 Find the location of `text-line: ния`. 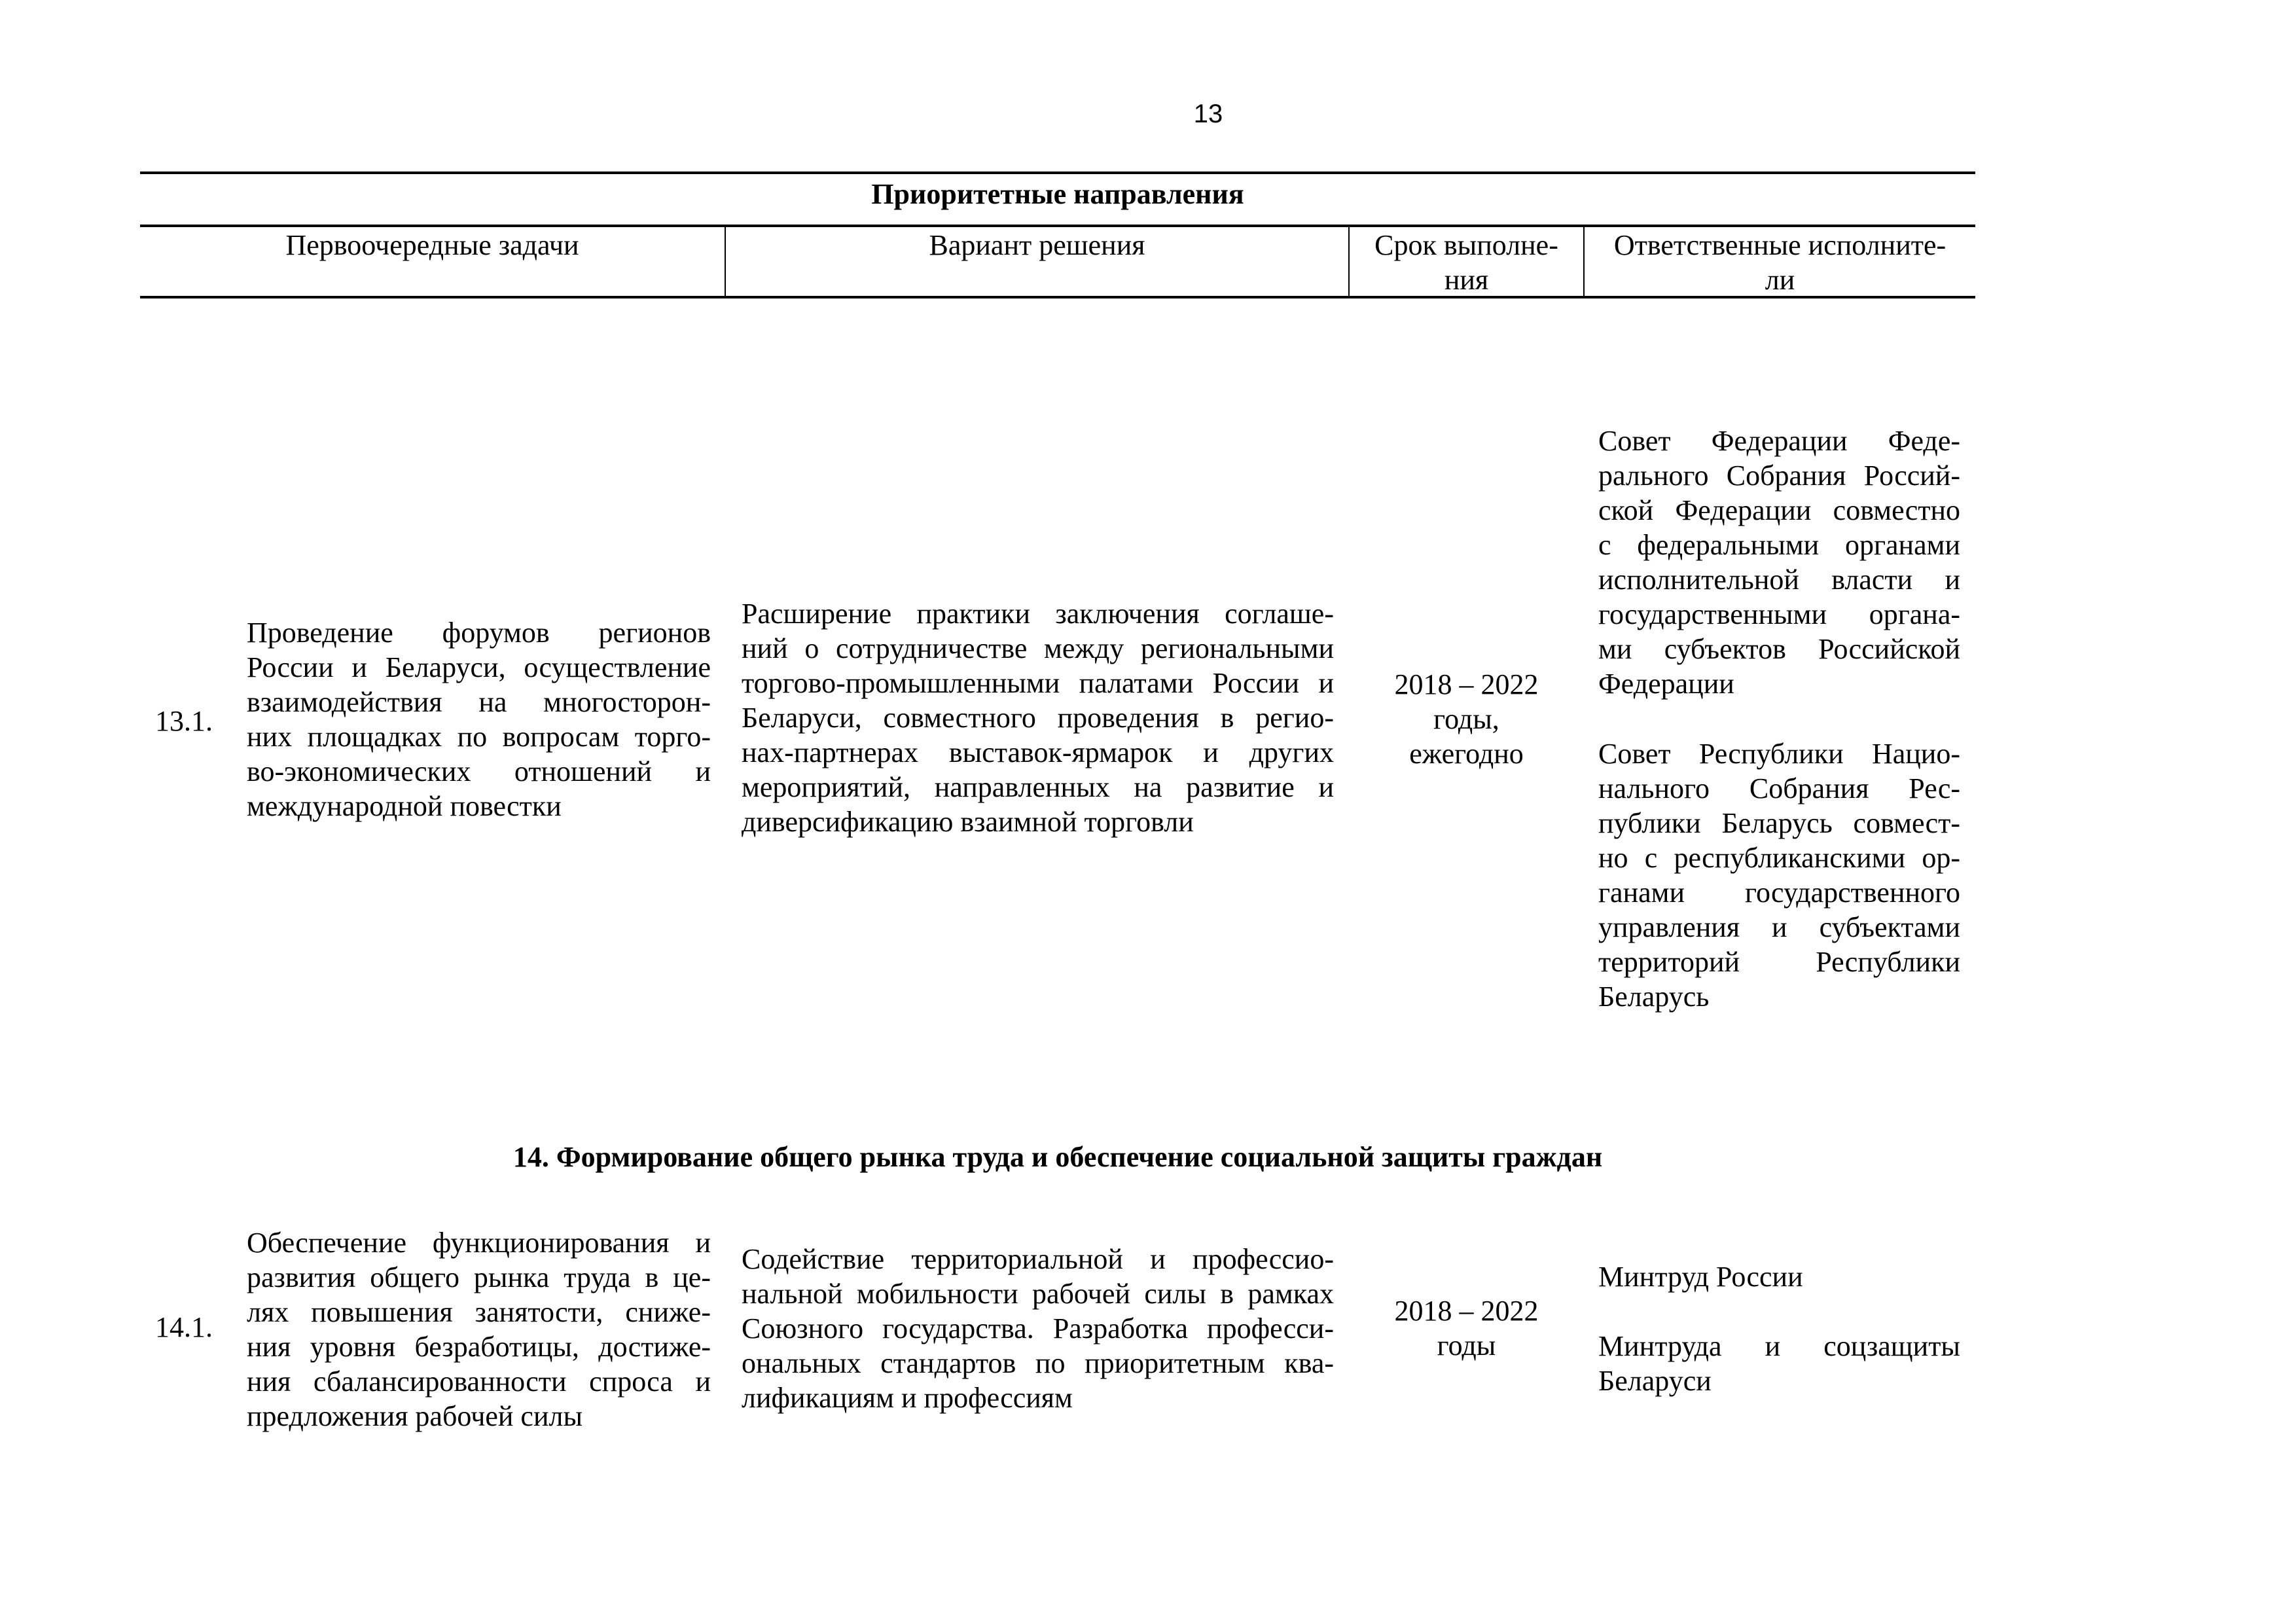

text-line: ния is located at coordinates (1466, 280).